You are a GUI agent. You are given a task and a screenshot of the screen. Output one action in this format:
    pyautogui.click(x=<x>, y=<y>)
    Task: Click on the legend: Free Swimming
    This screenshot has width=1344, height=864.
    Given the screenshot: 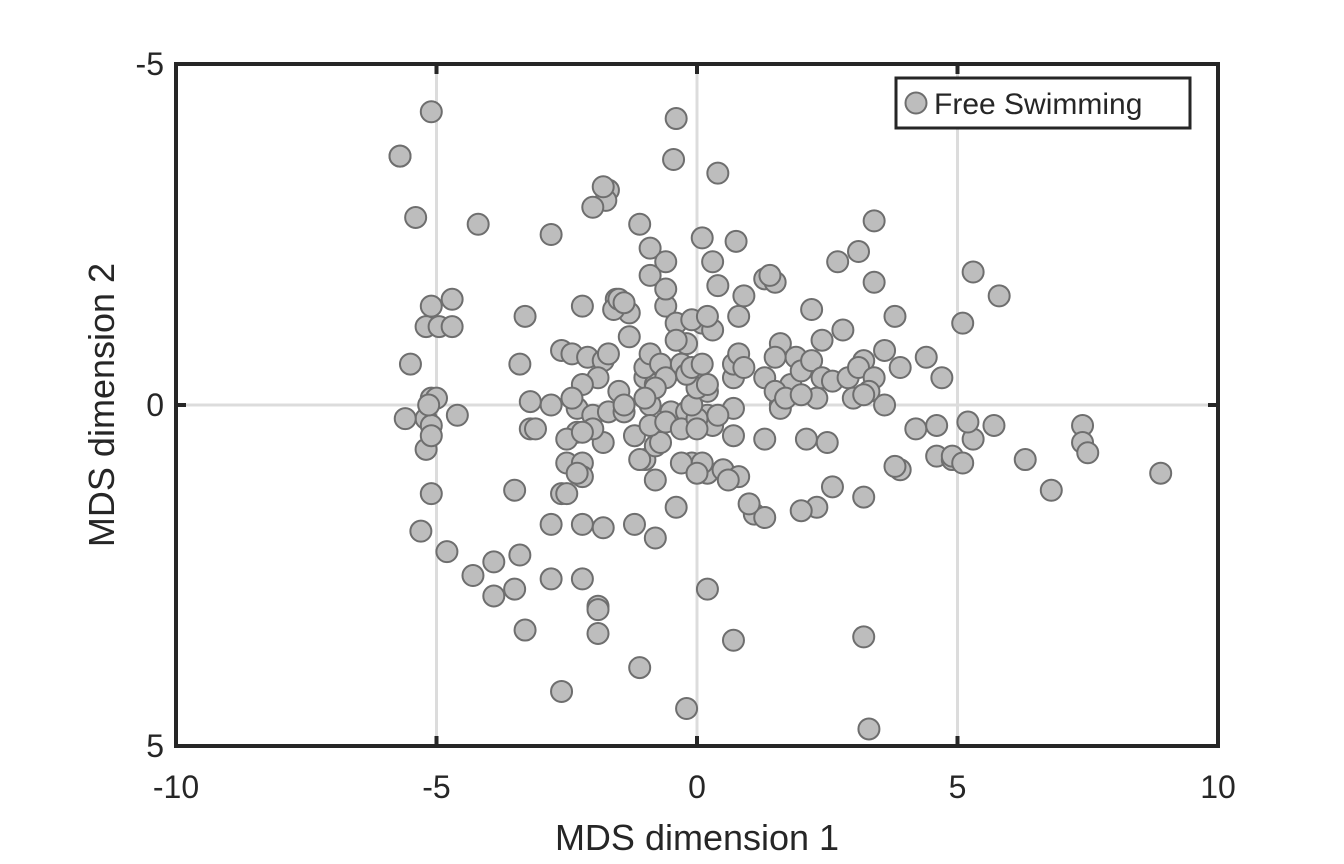 What is the action you would take?
    pyautogui.click(x=1043, y=103)
    